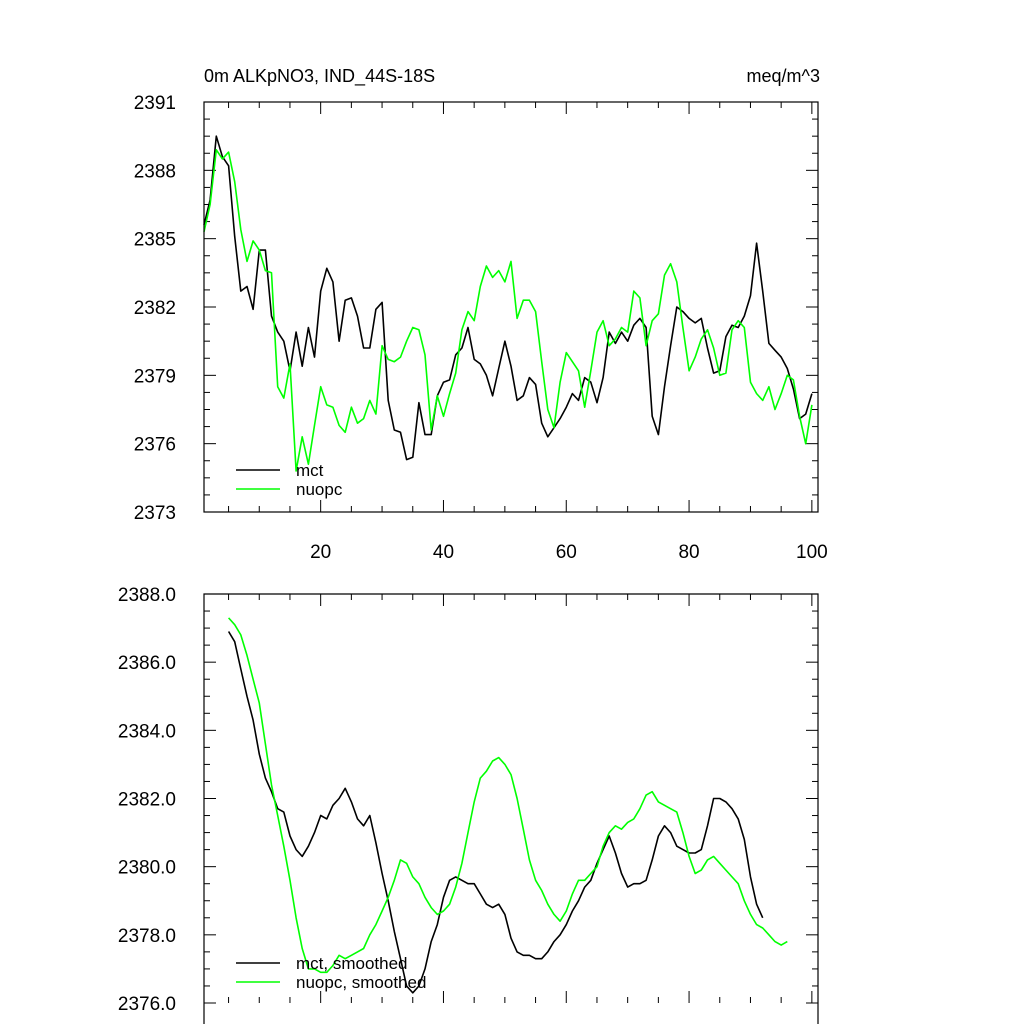 The image size is (1024, 1024). Describe the element at coordinates (147, 595) in the screenshot. I see `y-tick-label: 2388.0` at that location.